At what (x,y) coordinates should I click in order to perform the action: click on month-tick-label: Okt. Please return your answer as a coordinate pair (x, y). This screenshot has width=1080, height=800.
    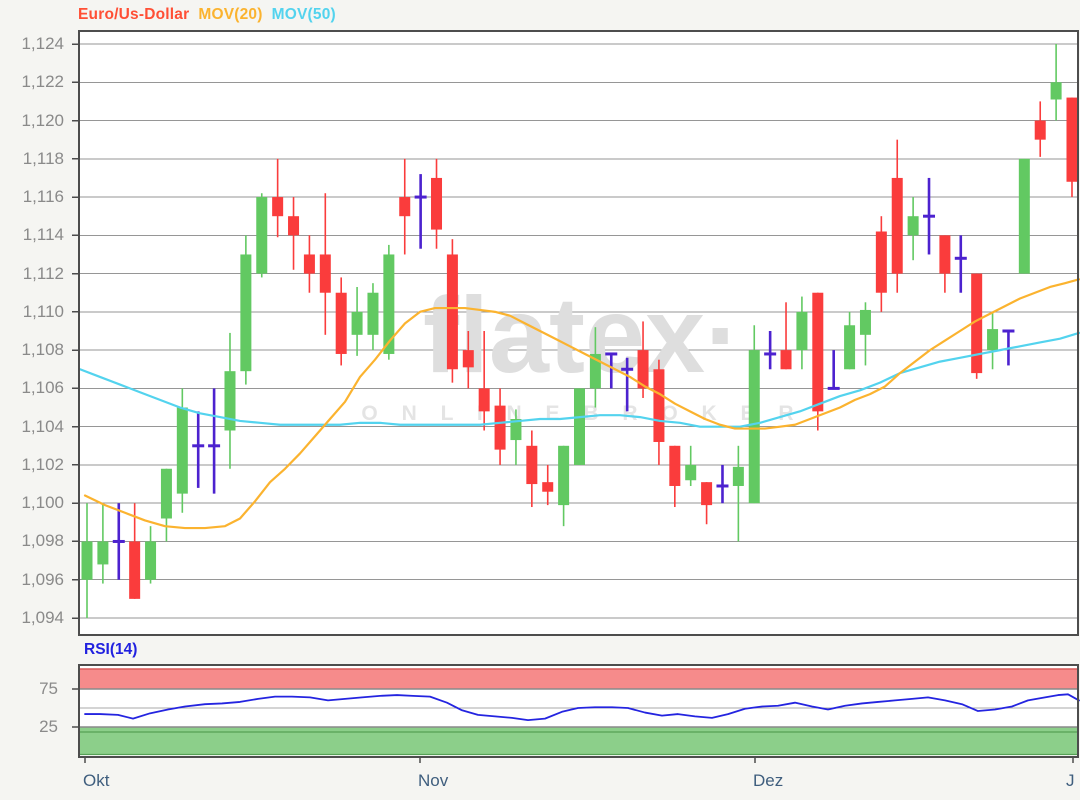
    Looking at the image, I should click on (96, 780).